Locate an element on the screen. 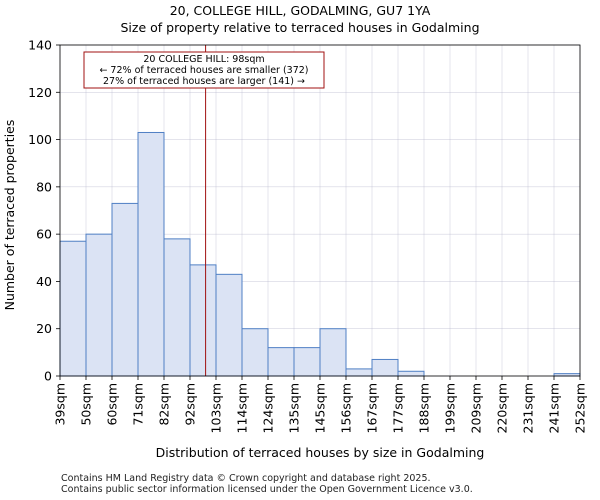 The image size is (600, 500). x-tick-label-5: 92sqm is located at coordinates (190, 404).